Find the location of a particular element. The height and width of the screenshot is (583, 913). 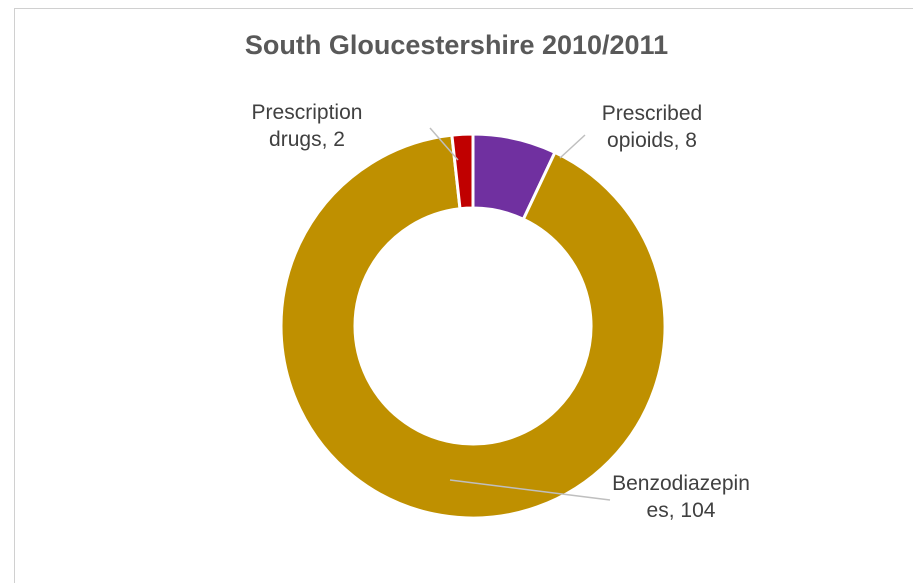

leader-lines is located at coordinates (520, 314).